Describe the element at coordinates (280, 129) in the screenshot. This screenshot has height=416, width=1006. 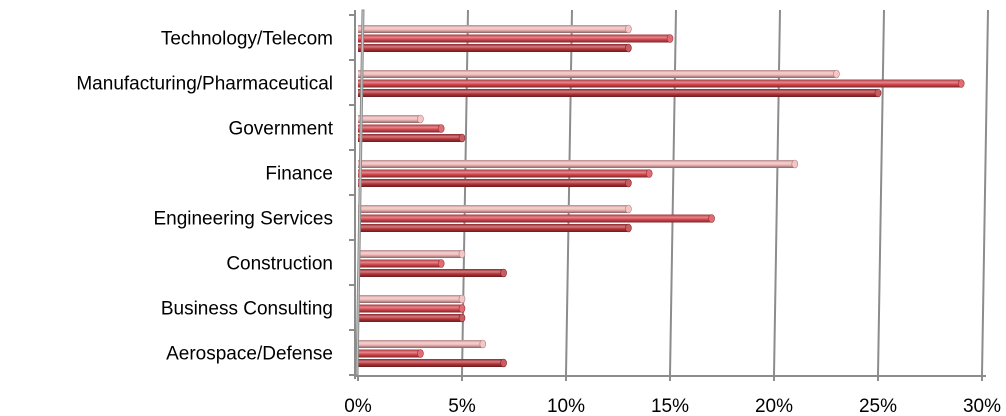
I see `category-label: Government` at that location.